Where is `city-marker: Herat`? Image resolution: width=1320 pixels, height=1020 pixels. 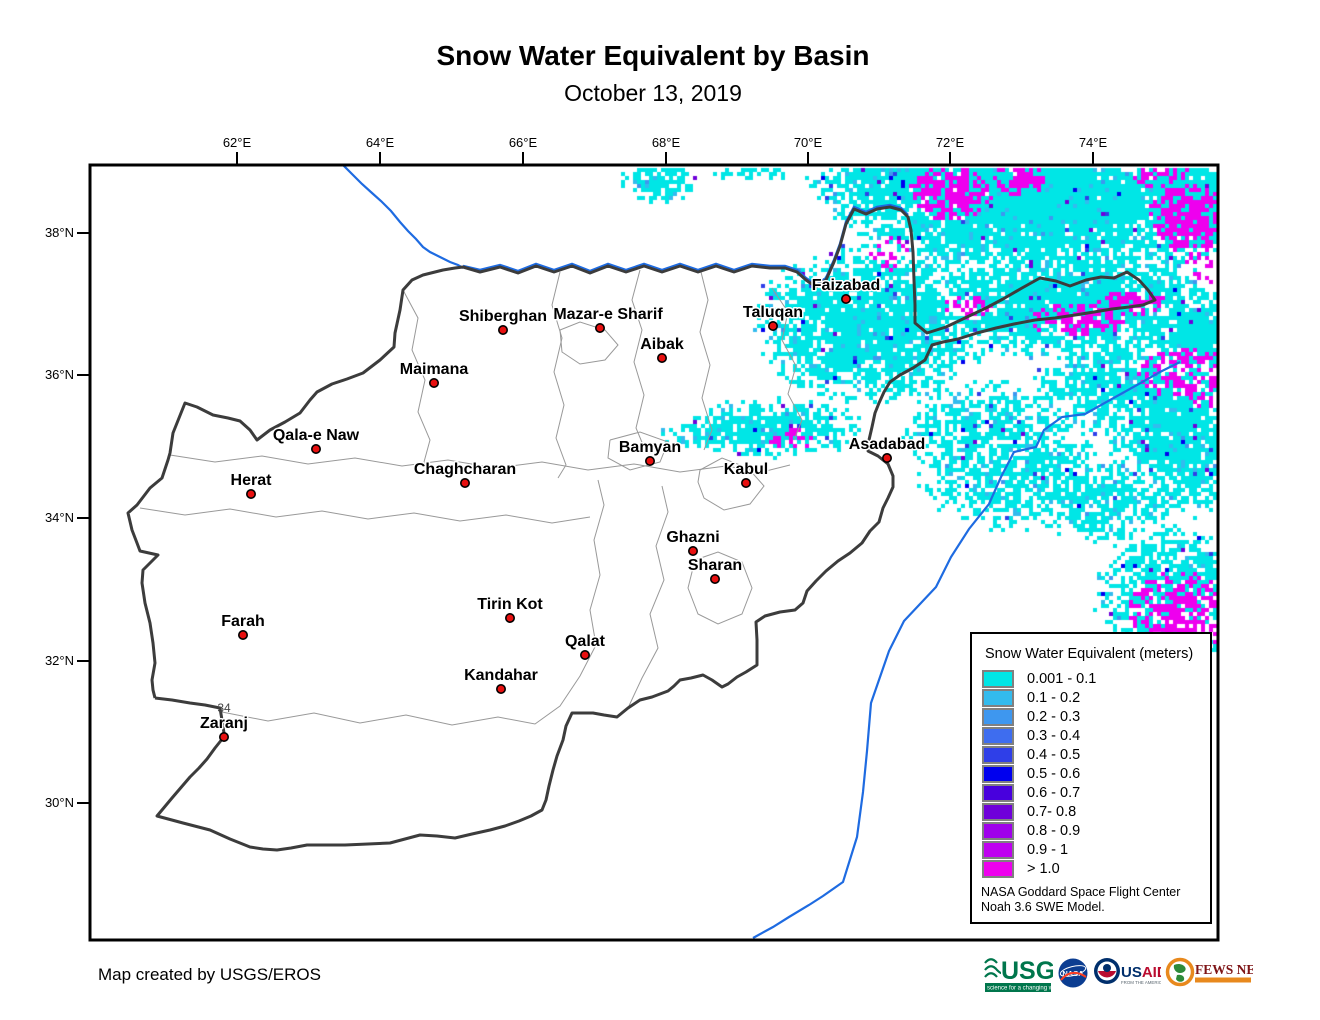 city-marker: Herat is located at coordinates (251, 485).